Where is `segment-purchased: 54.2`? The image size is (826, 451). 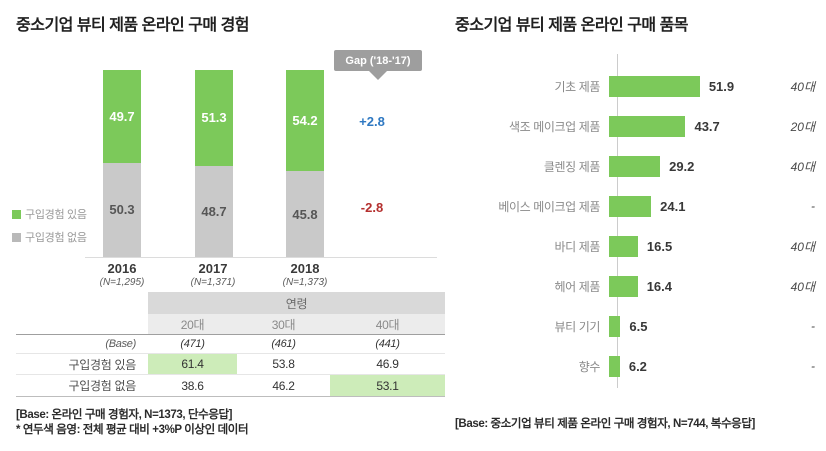
segment-purchased: 54.2 is located at coordinates (305, 121).